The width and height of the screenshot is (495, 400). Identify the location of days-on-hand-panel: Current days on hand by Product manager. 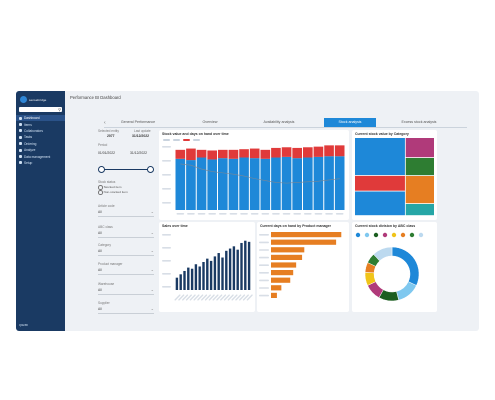
(303, 267).